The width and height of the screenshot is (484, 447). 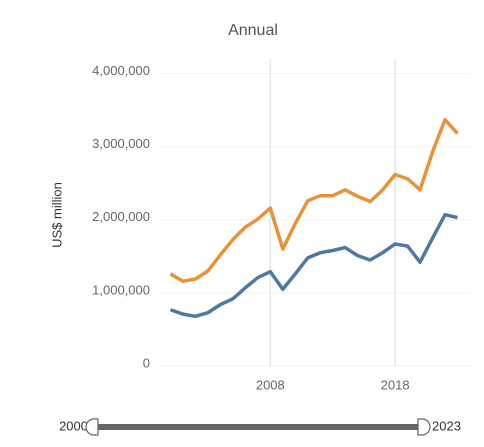 I want to click on line-series, so click(x=313, y=265).